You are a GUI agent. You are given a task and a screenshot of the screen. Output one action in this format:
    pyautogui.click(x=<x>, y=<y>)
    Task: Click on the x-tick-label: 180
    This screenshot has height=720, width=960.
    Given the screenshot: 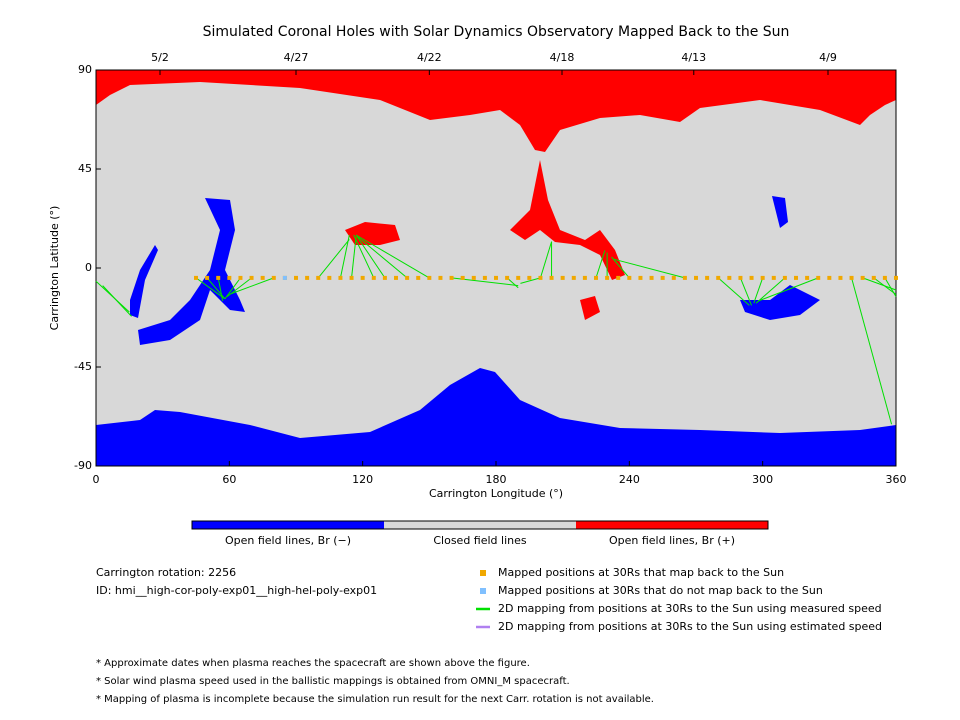 What is the action you would take?
    pyautogui.click(x=496, y=479)
    